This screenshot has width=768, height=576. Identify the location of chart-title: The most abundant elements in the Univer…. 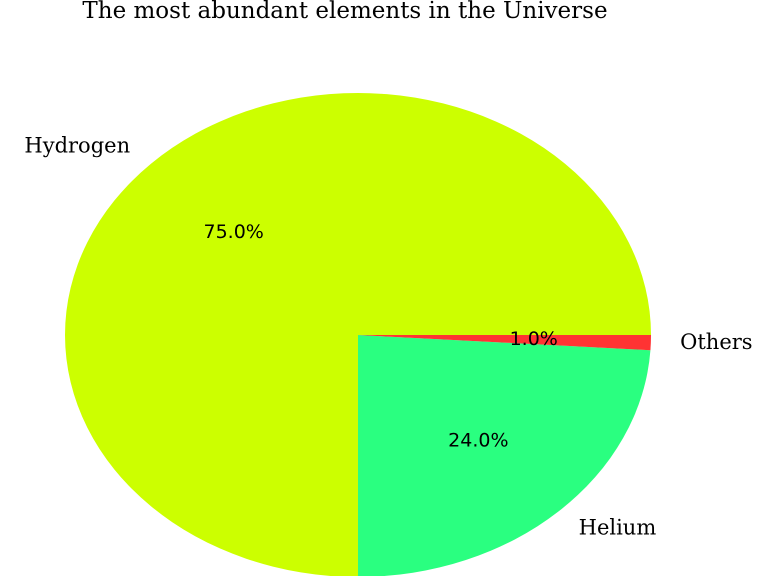
(344, 12).